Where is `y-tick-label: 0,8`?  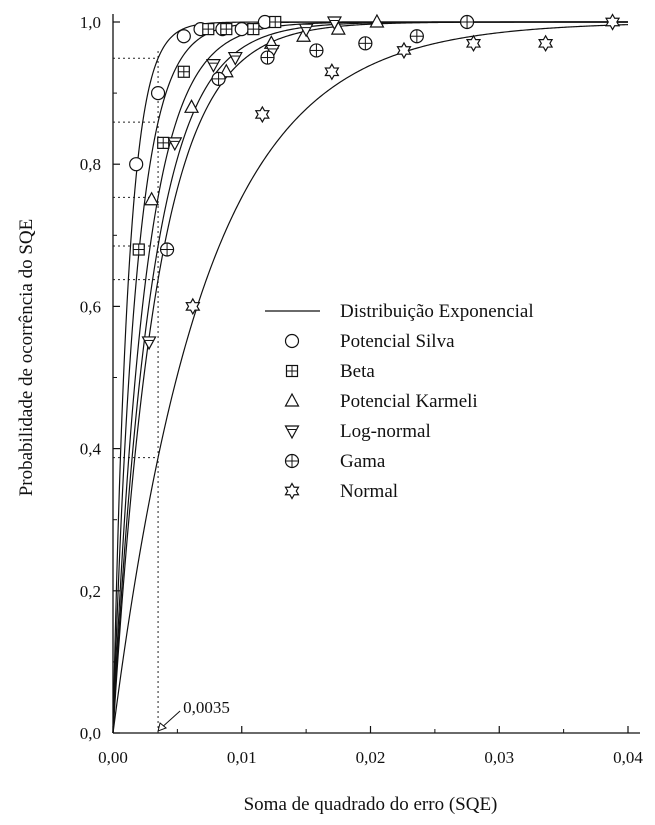 y-tick-label: 0,8 is located at coordinates (90, 164).